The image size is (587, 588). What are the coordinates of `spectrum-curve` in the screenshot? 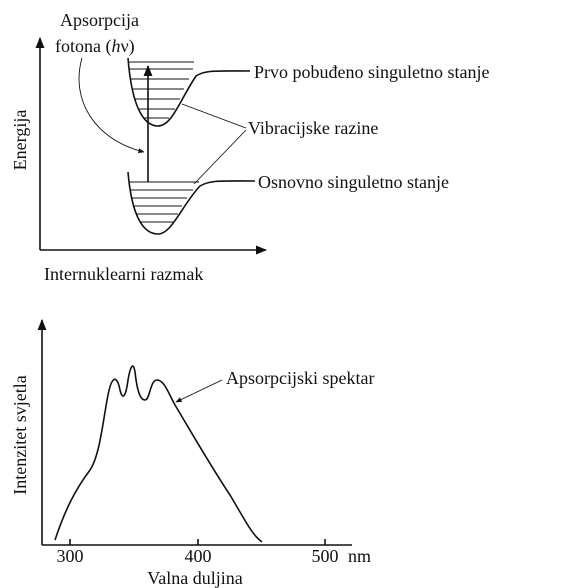 It's located at (158, 454).